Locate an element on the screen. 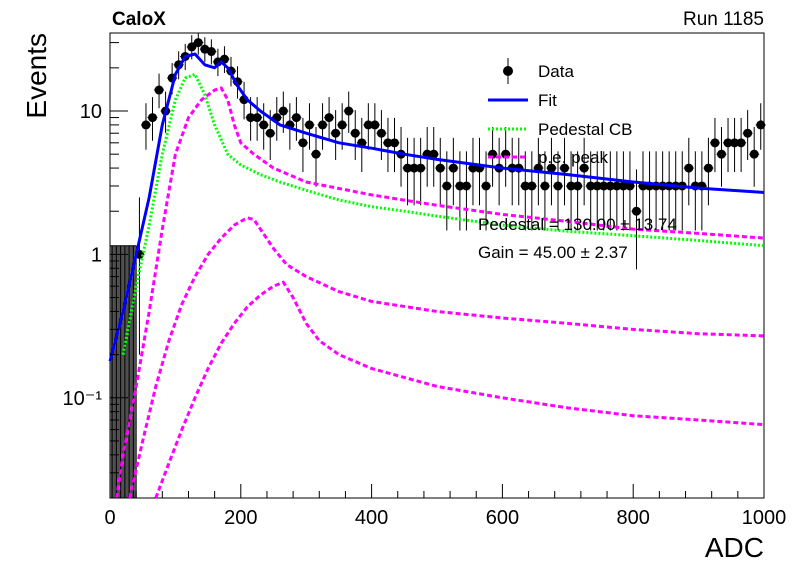 The height and width of the screenshot is (572, 796). y-tick-label: 1 is located at coordinates (96, 255).